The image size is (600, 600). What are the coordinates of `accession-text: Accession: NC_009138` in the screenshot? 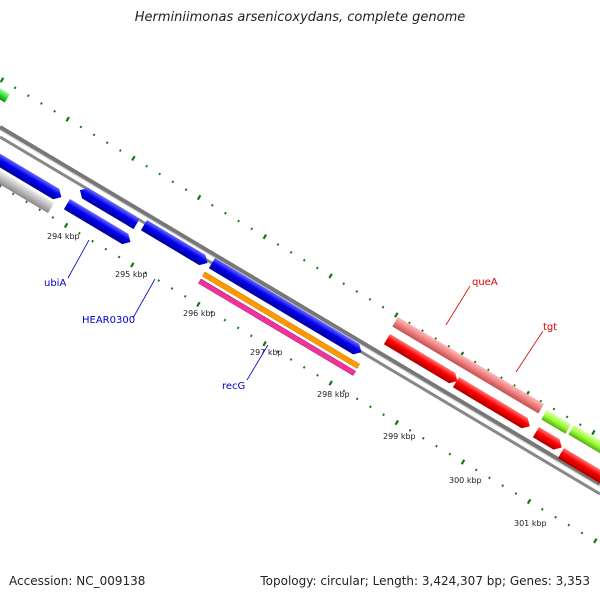 It's located at (77, 581).